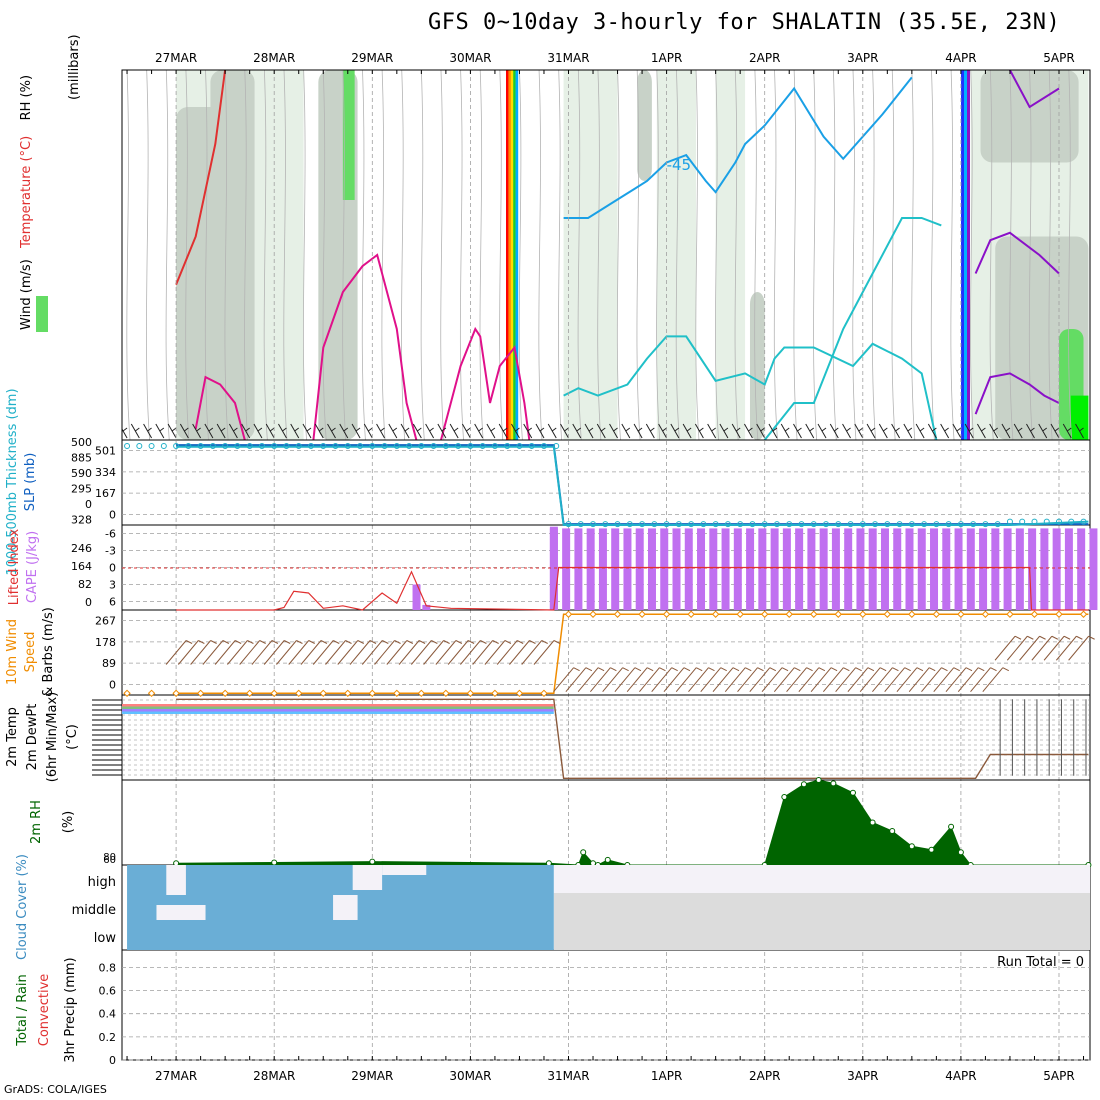  I want to click on tick-label: 3, so click(112, 585).